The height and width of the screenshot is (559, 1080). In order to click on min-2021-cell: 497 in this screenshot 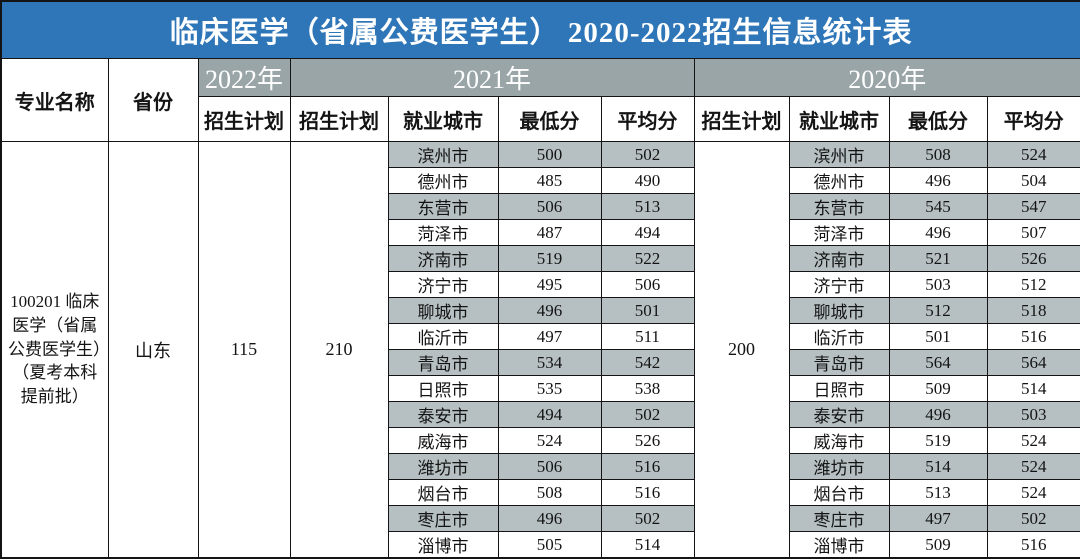, I will do `click(549, 336)`.